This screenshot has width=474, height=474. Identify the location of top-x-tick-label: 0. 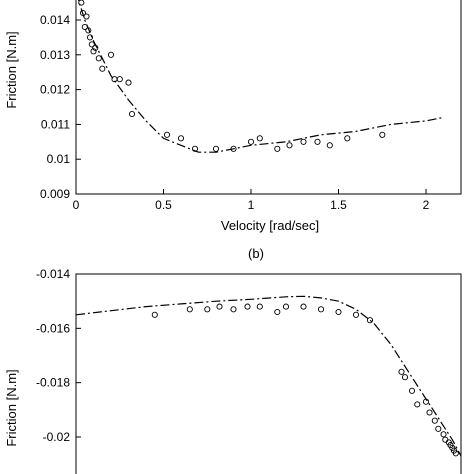
(76, 205).